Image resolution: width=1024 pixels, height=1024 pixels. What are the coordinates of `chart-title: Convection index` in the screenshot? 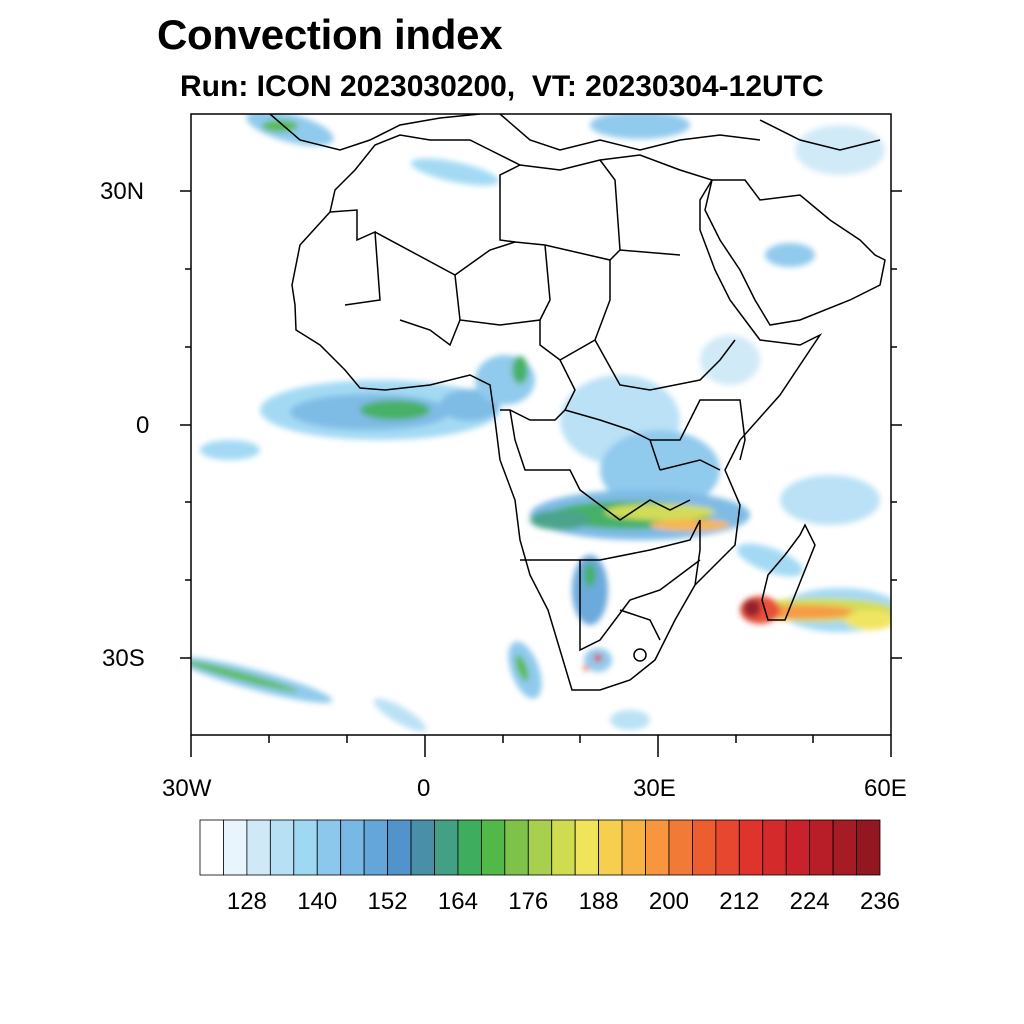 It's located at (330, 34).